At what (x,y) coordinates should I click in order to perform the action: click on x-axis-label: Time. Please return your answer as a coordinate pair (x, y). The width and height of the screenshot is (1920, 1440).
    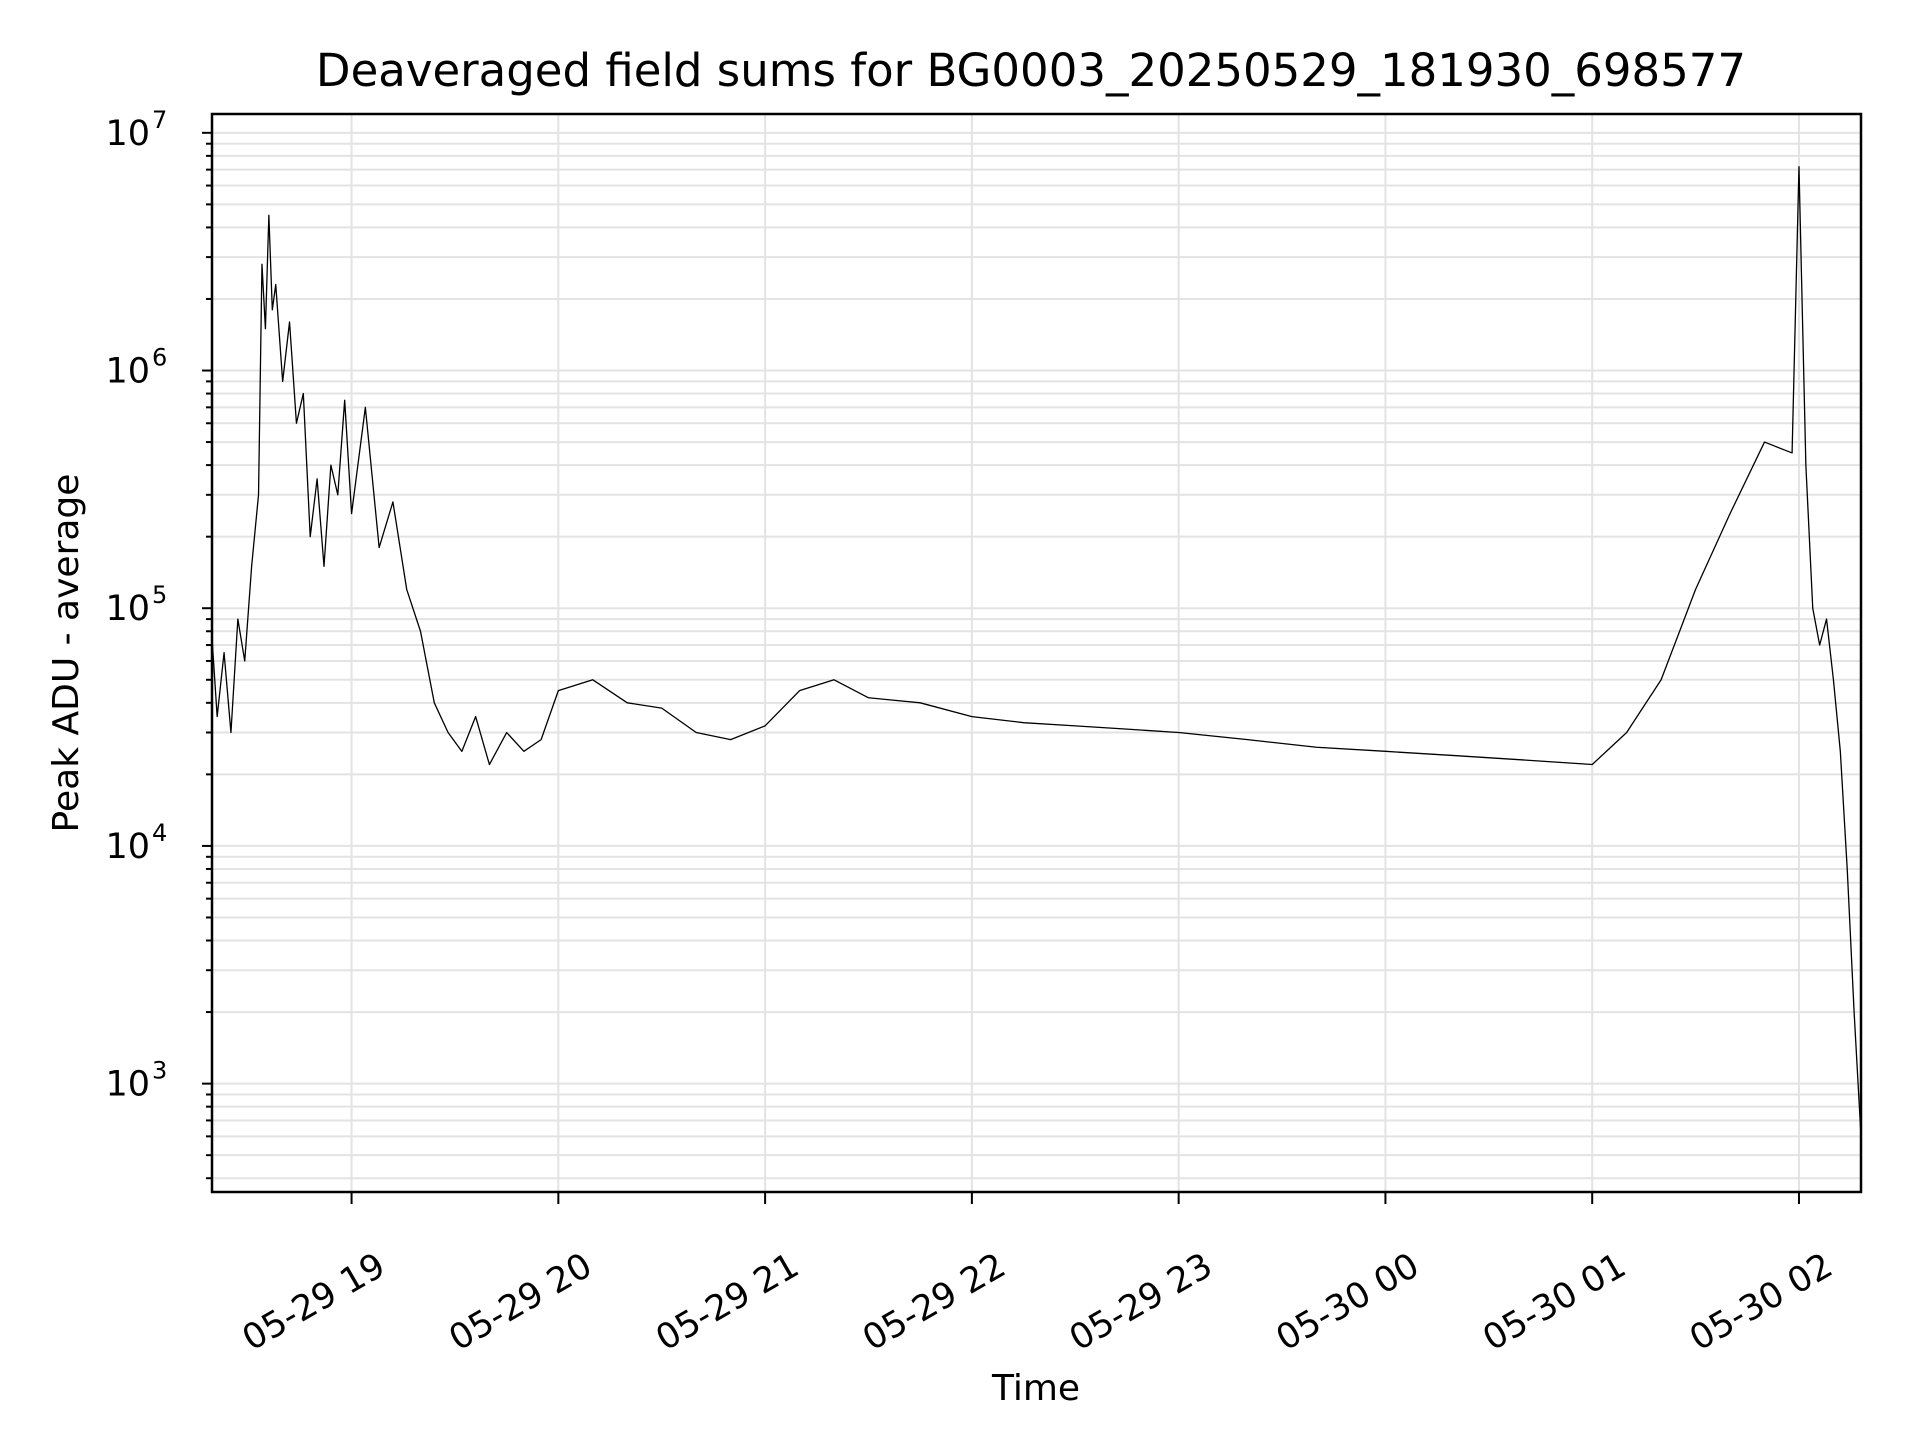
    Looking at the image, I should click on (1035, 1388).